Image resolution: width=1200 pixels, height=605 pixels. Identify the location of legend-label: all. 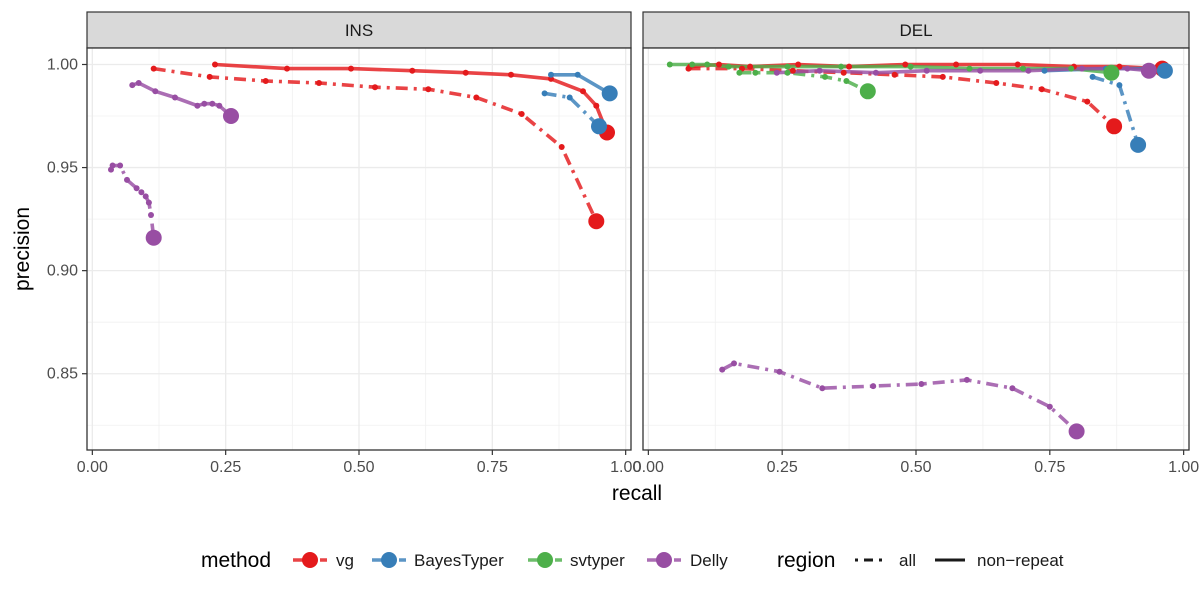
(907, 560).